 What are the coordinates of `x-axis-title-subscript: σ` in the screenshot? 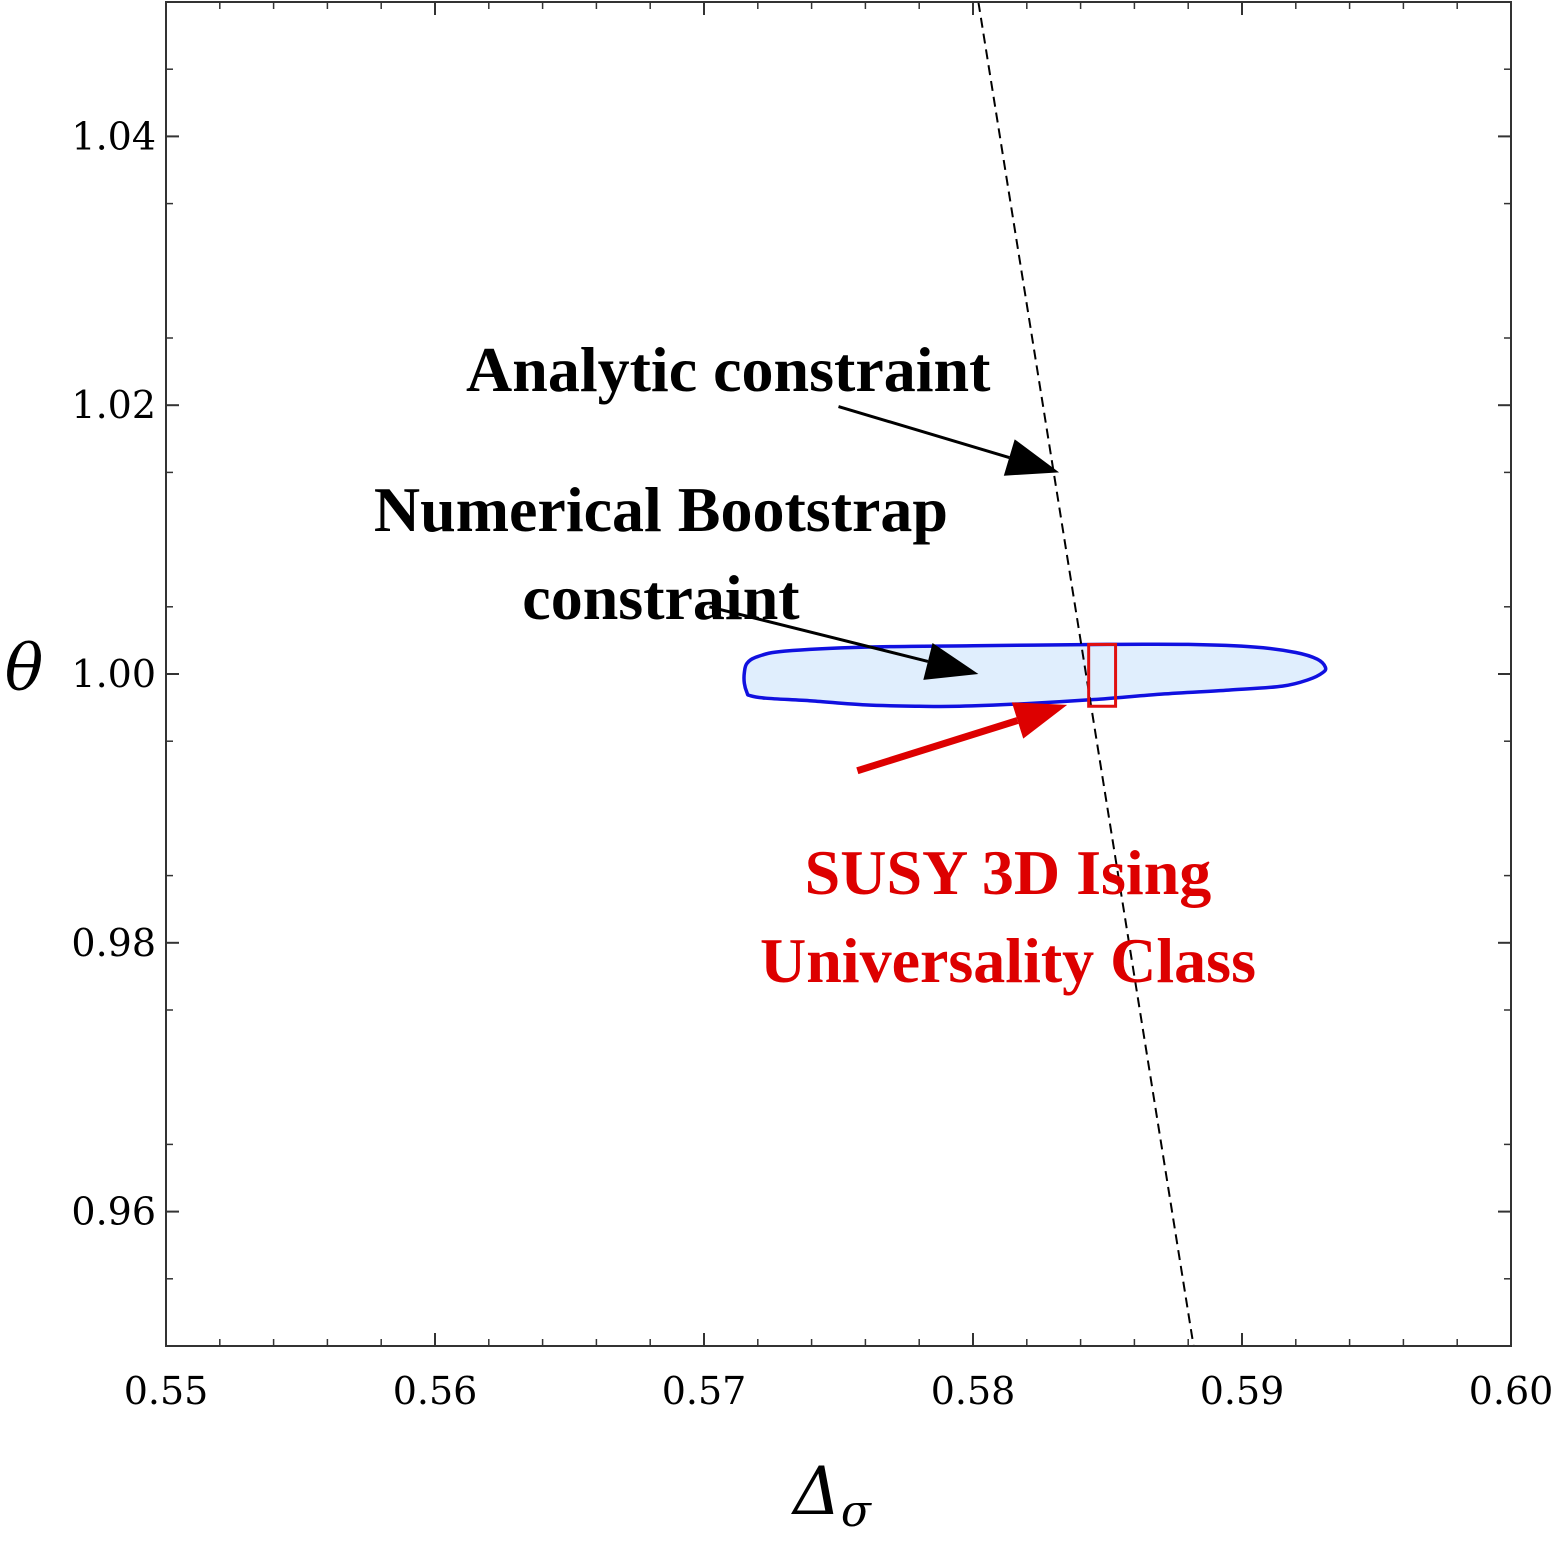 It's located at (857, 1511).